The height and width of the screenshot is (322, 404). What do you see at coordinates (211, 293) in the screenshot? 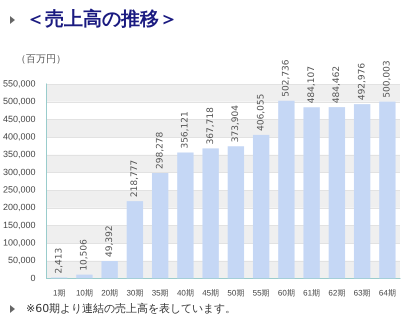
I see `x-tick-label: 45期` at bounding box center [211, 293].